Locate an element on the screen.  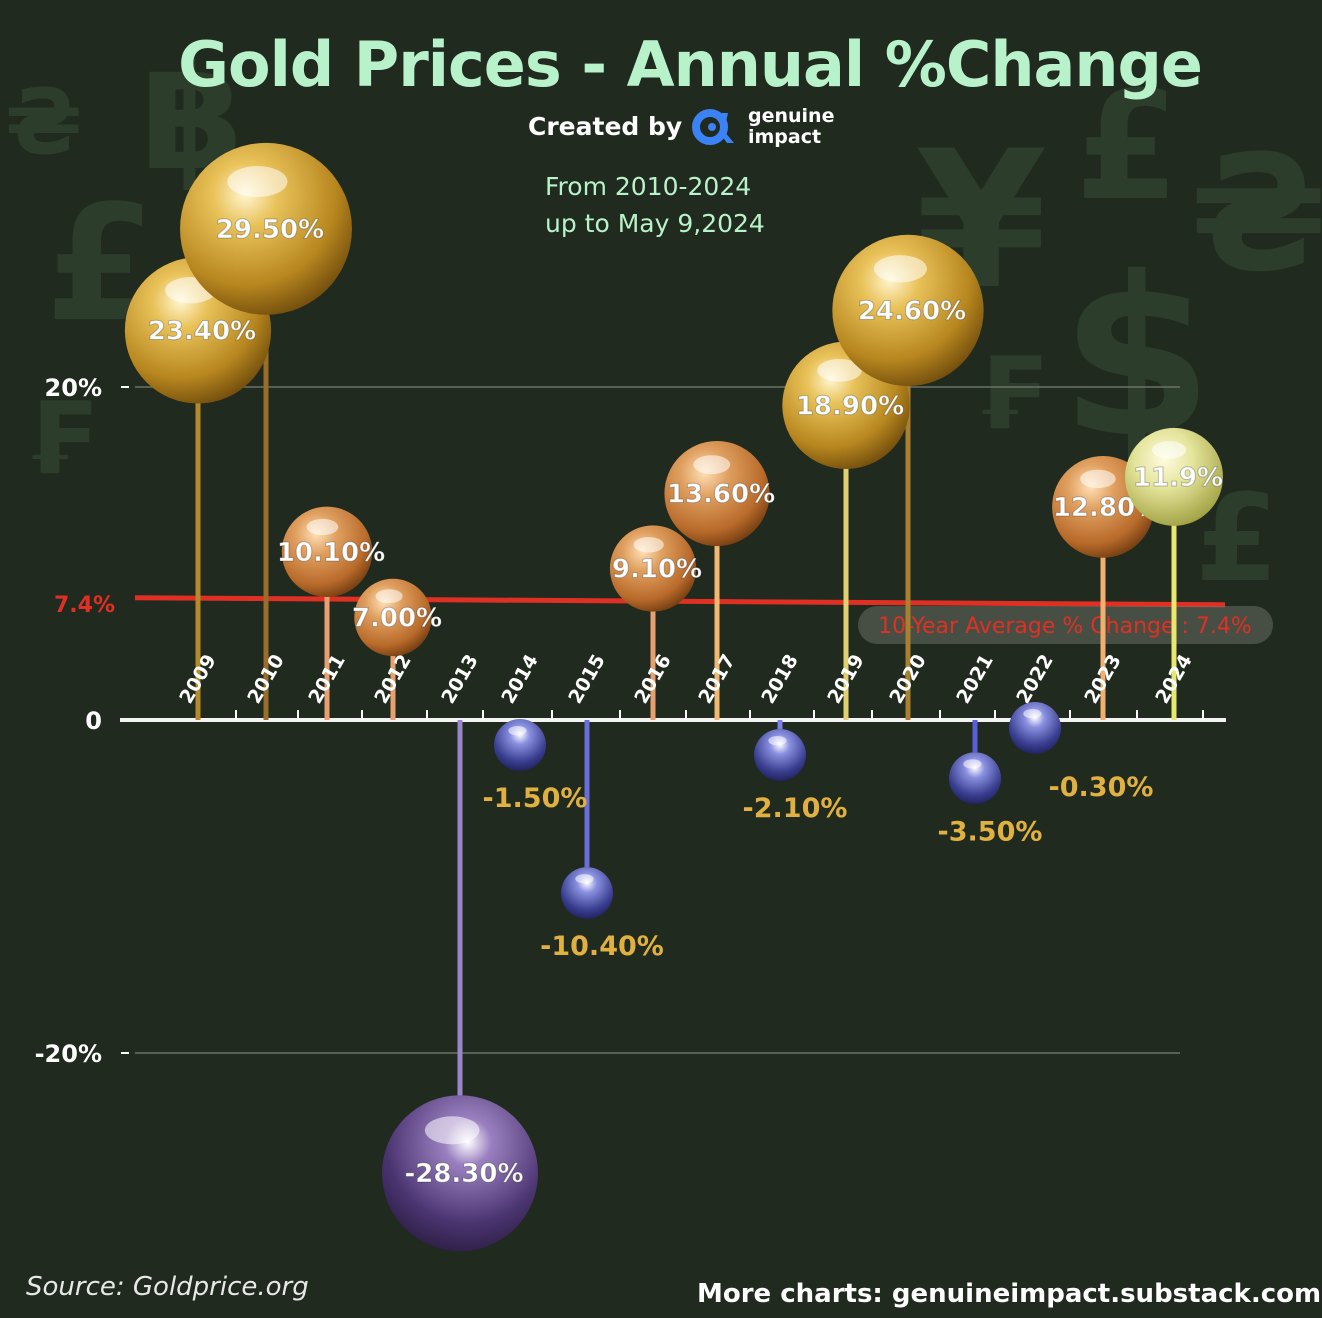
x-tick-label-2015: 2015 is located at coordinates (586, 679).